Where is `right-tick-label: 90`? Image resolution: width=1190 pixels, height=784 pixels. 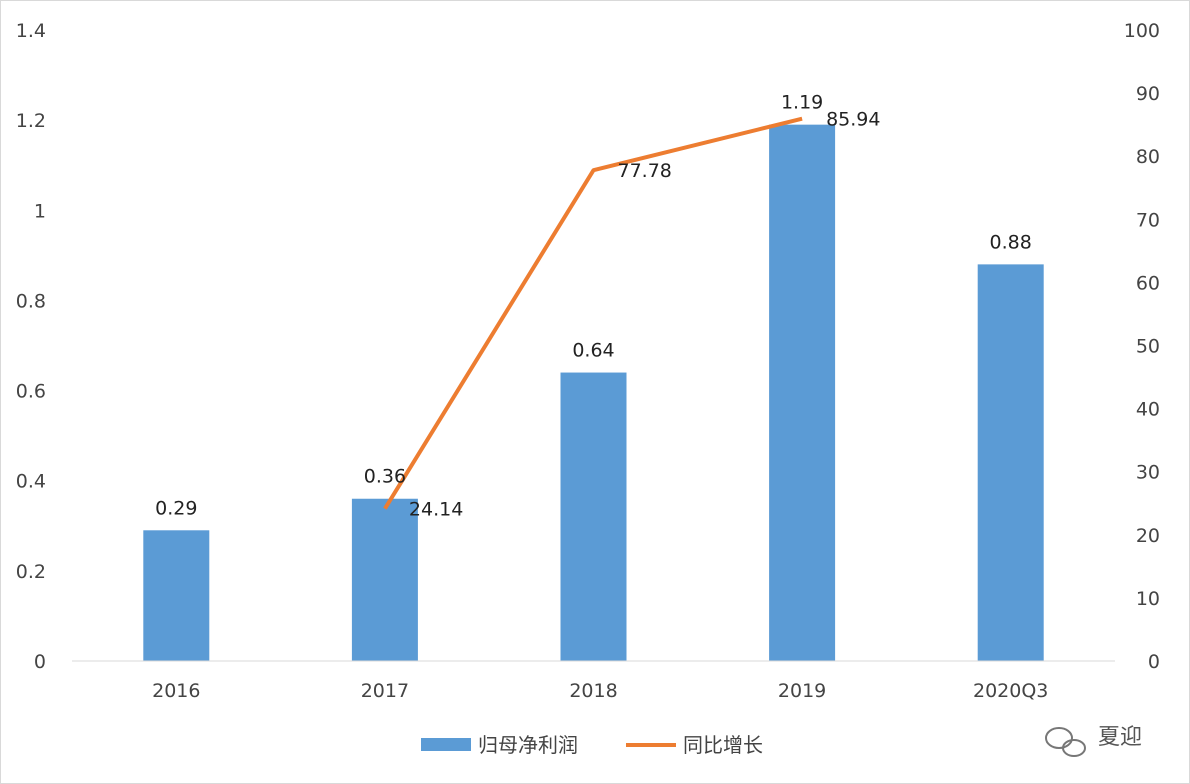 right-tick-label: 90 is located at coordinates (1148, 94).